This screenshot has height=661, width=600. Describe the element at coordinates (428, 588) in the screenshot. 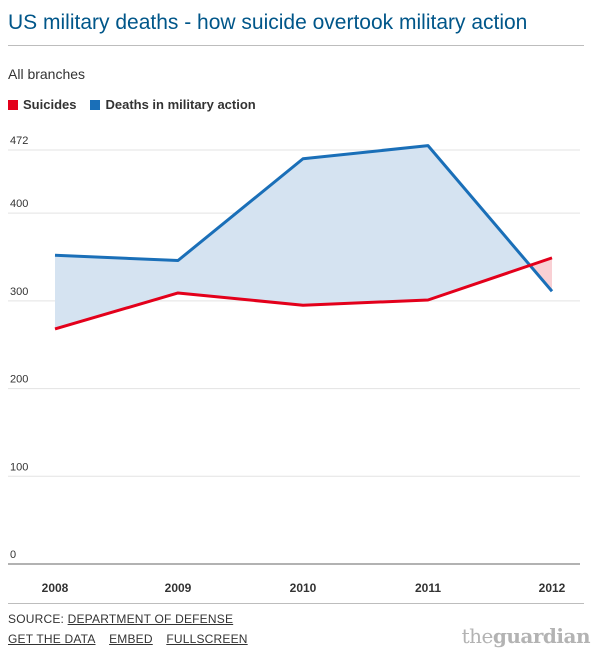

I see `x-tick-label-2011: 2011` at that location.